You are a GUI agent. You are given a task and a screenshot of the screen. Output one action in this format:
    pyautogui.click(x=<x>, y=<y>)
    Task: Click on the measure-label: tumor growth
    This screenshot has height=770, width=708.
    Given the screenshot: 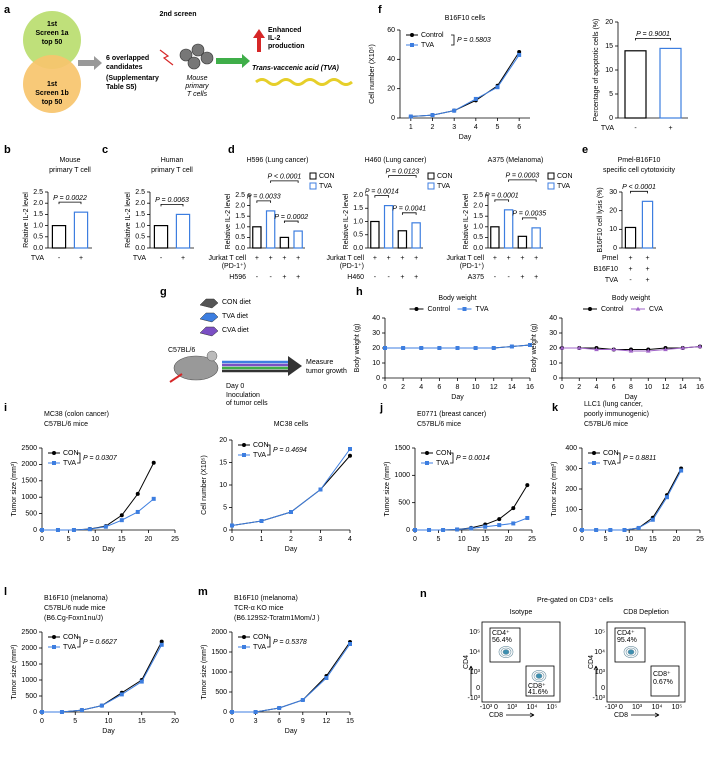 What is the action you would take?
    pyautogui.click(x=326, y=371)
    